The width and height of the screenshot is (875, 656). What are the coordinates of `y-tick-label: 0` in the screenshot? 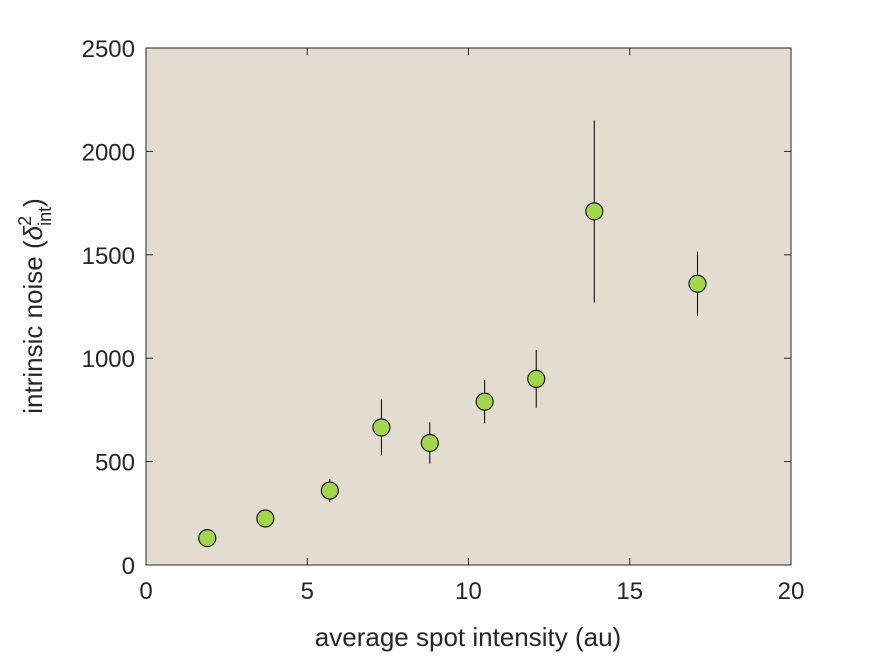 It's located at (128, 566).